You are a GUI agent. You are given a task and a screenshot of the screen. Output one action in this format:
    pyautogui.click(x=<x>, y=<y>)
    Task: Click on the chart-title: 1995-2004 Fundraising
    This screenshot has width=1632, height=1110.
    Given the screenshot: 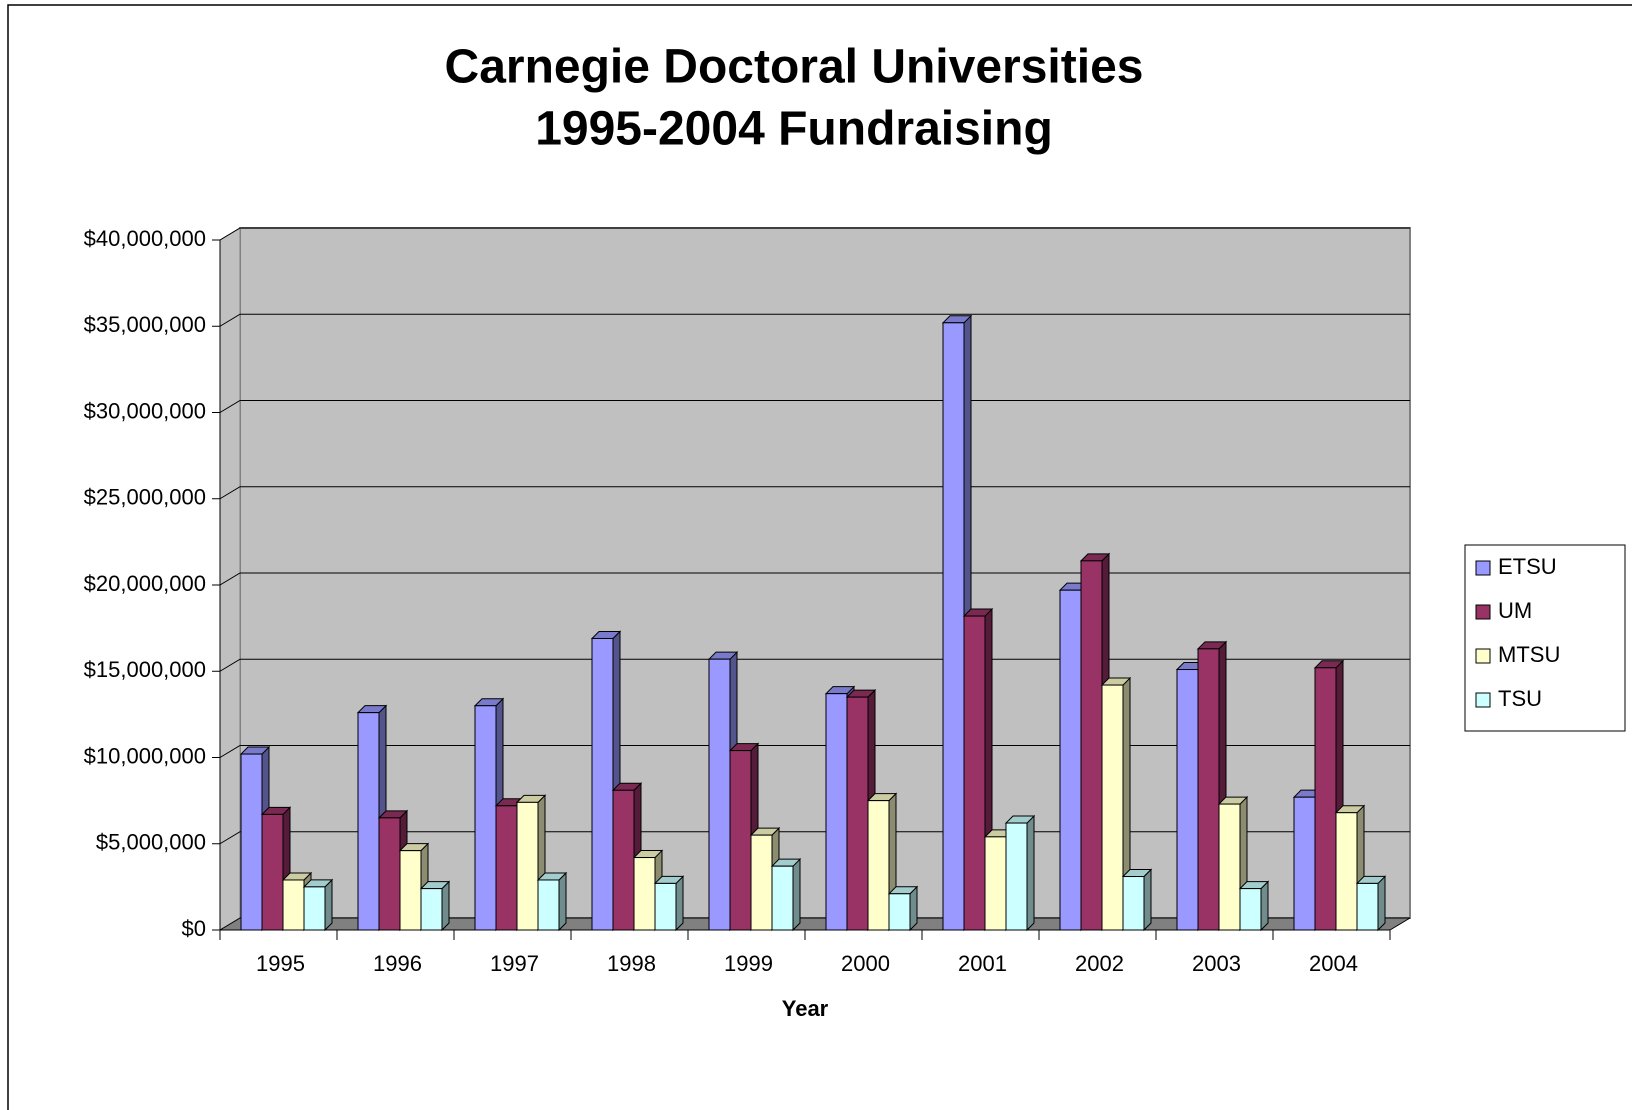 What is the action you would take?
    pyautogui.click(x=794, y=129)
    